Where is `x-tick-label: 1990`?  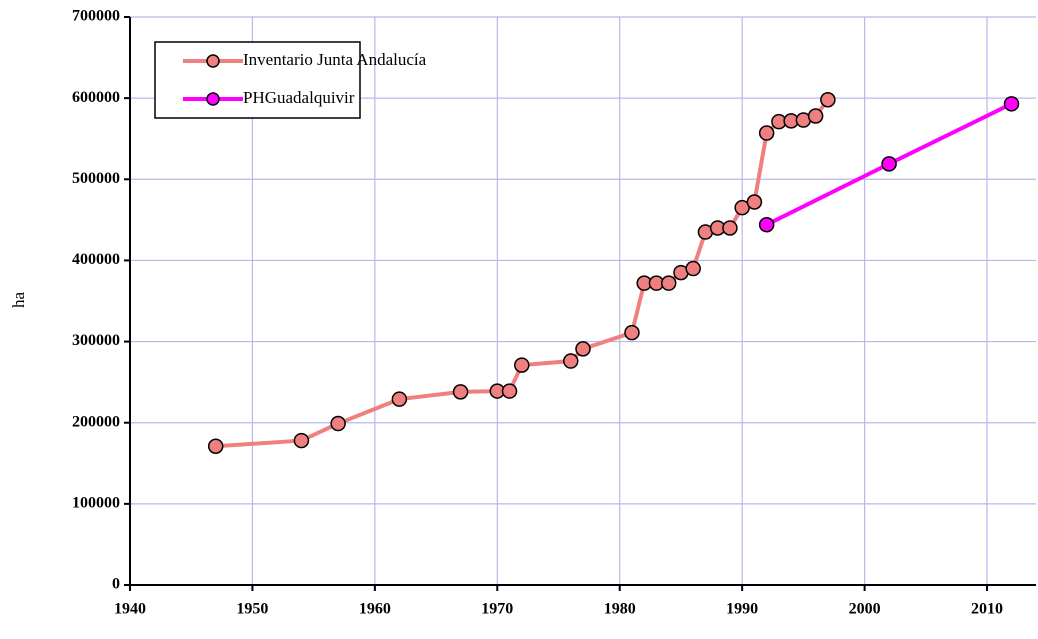
x-tick-label: 1990 is located at coordinates (742, 609).